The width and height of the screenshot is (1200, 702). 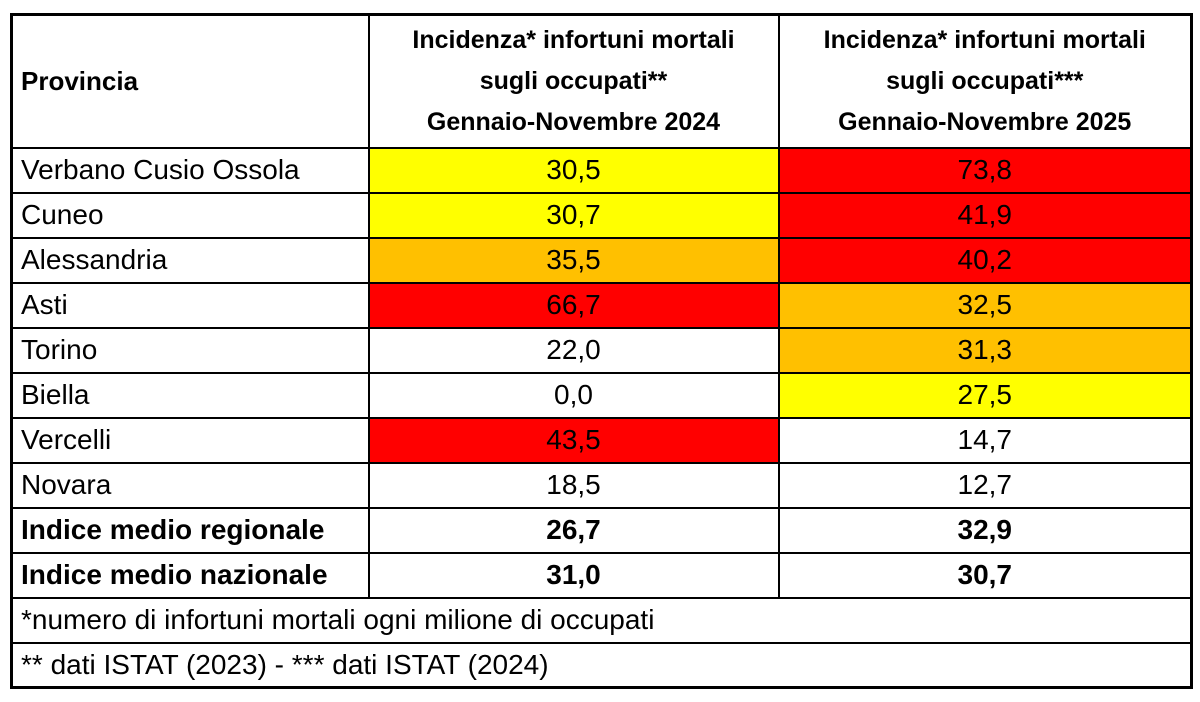 I want to click on value-2025: 12,7, so click(x=985, y=485).